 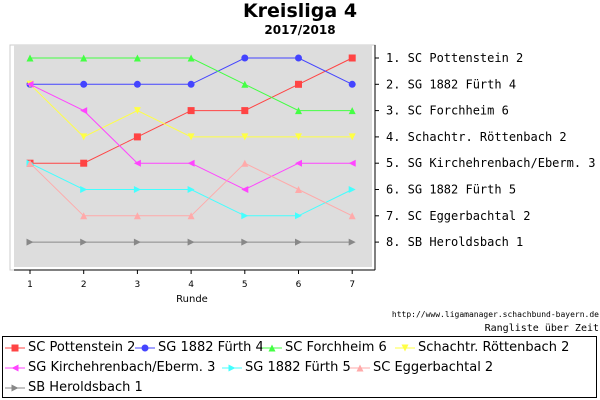 I want to click on x-tick-group: 1 2 3 4 5 6 7, so click(x=191, y=280).